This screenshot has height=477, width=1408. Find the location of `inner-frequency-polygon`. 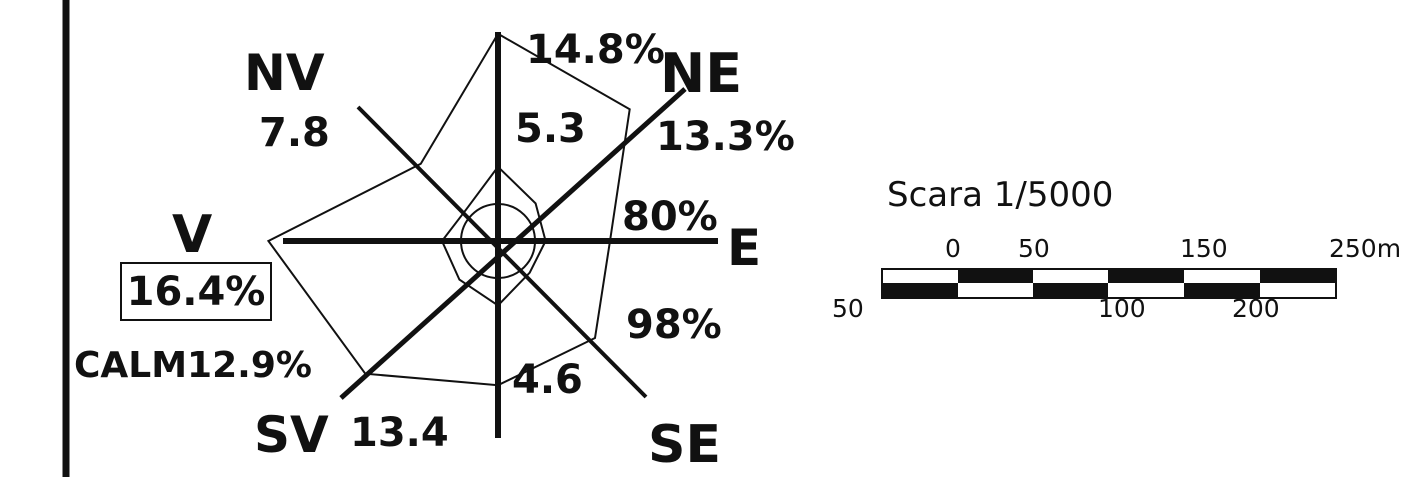

inner-frequency-polygon is located at coordinates (493, 236).